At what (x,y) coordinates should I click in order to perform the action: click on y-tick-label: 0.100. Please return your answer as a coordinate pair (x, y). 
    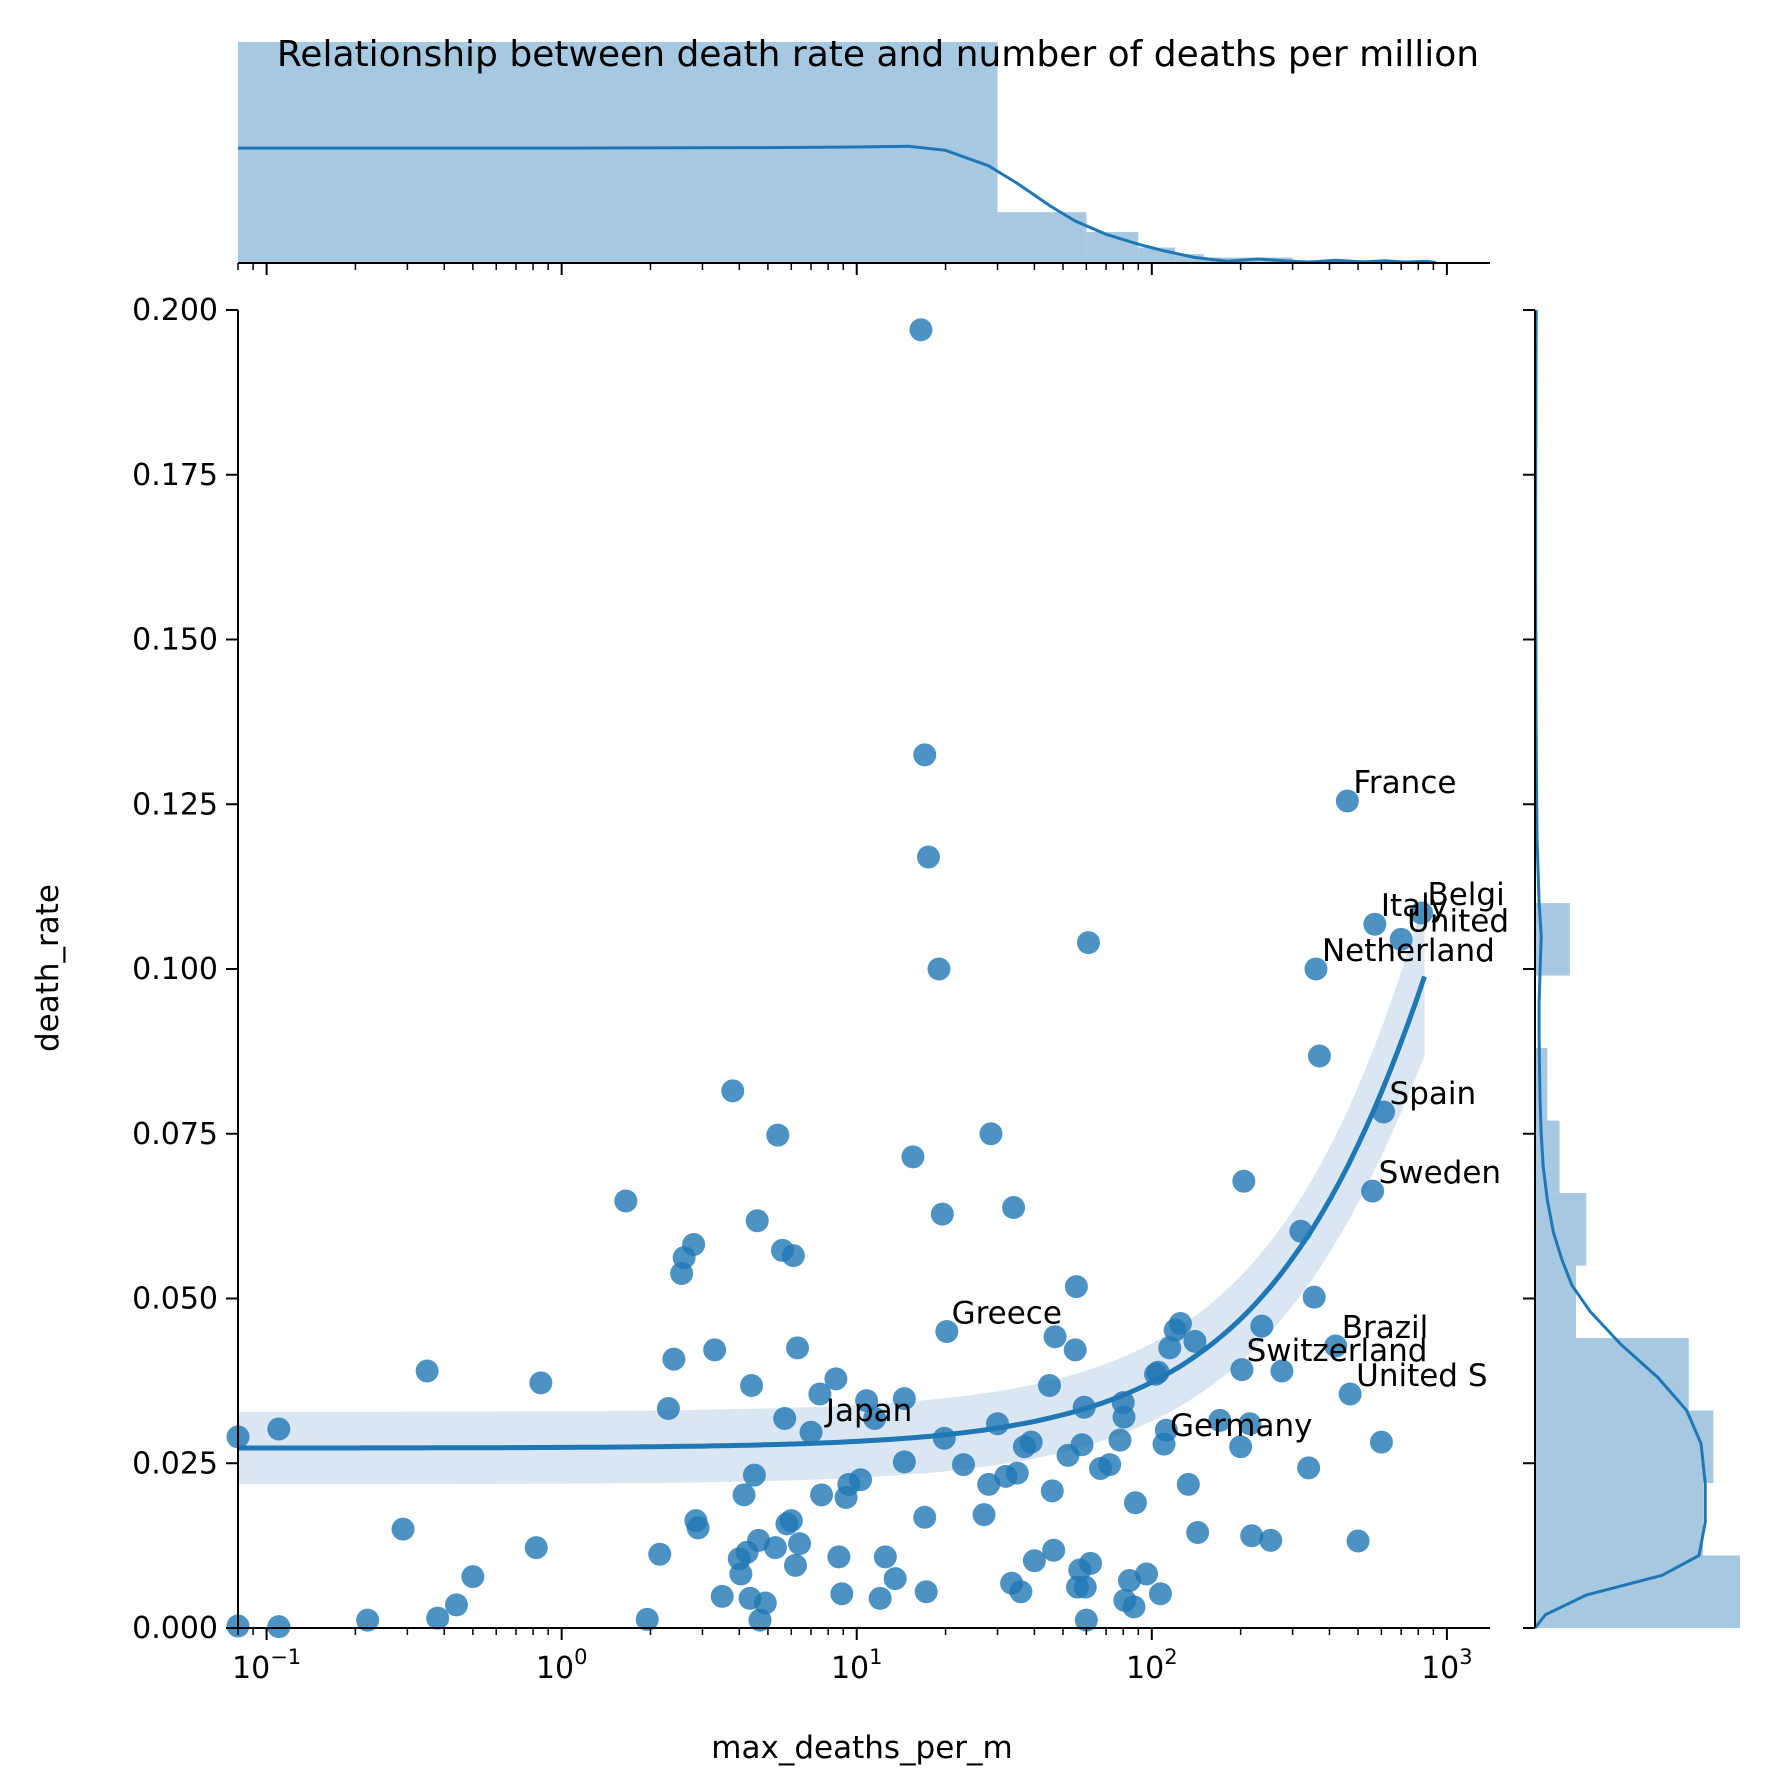
    Looking at the image, I should click on (175, 969).